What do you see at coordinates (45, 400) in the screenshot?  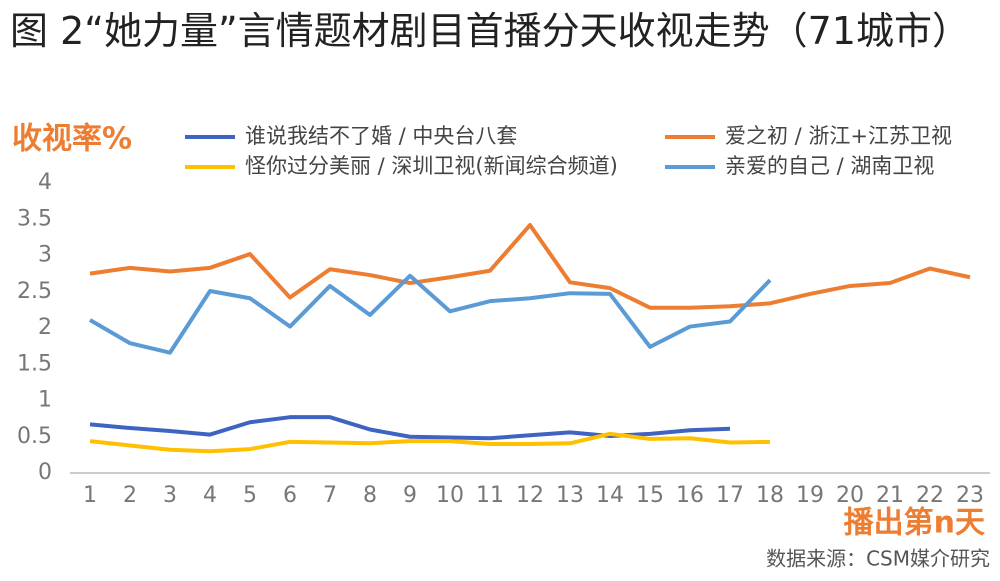 I see `y-tick-label: 1` at bounding box center [45, 400].